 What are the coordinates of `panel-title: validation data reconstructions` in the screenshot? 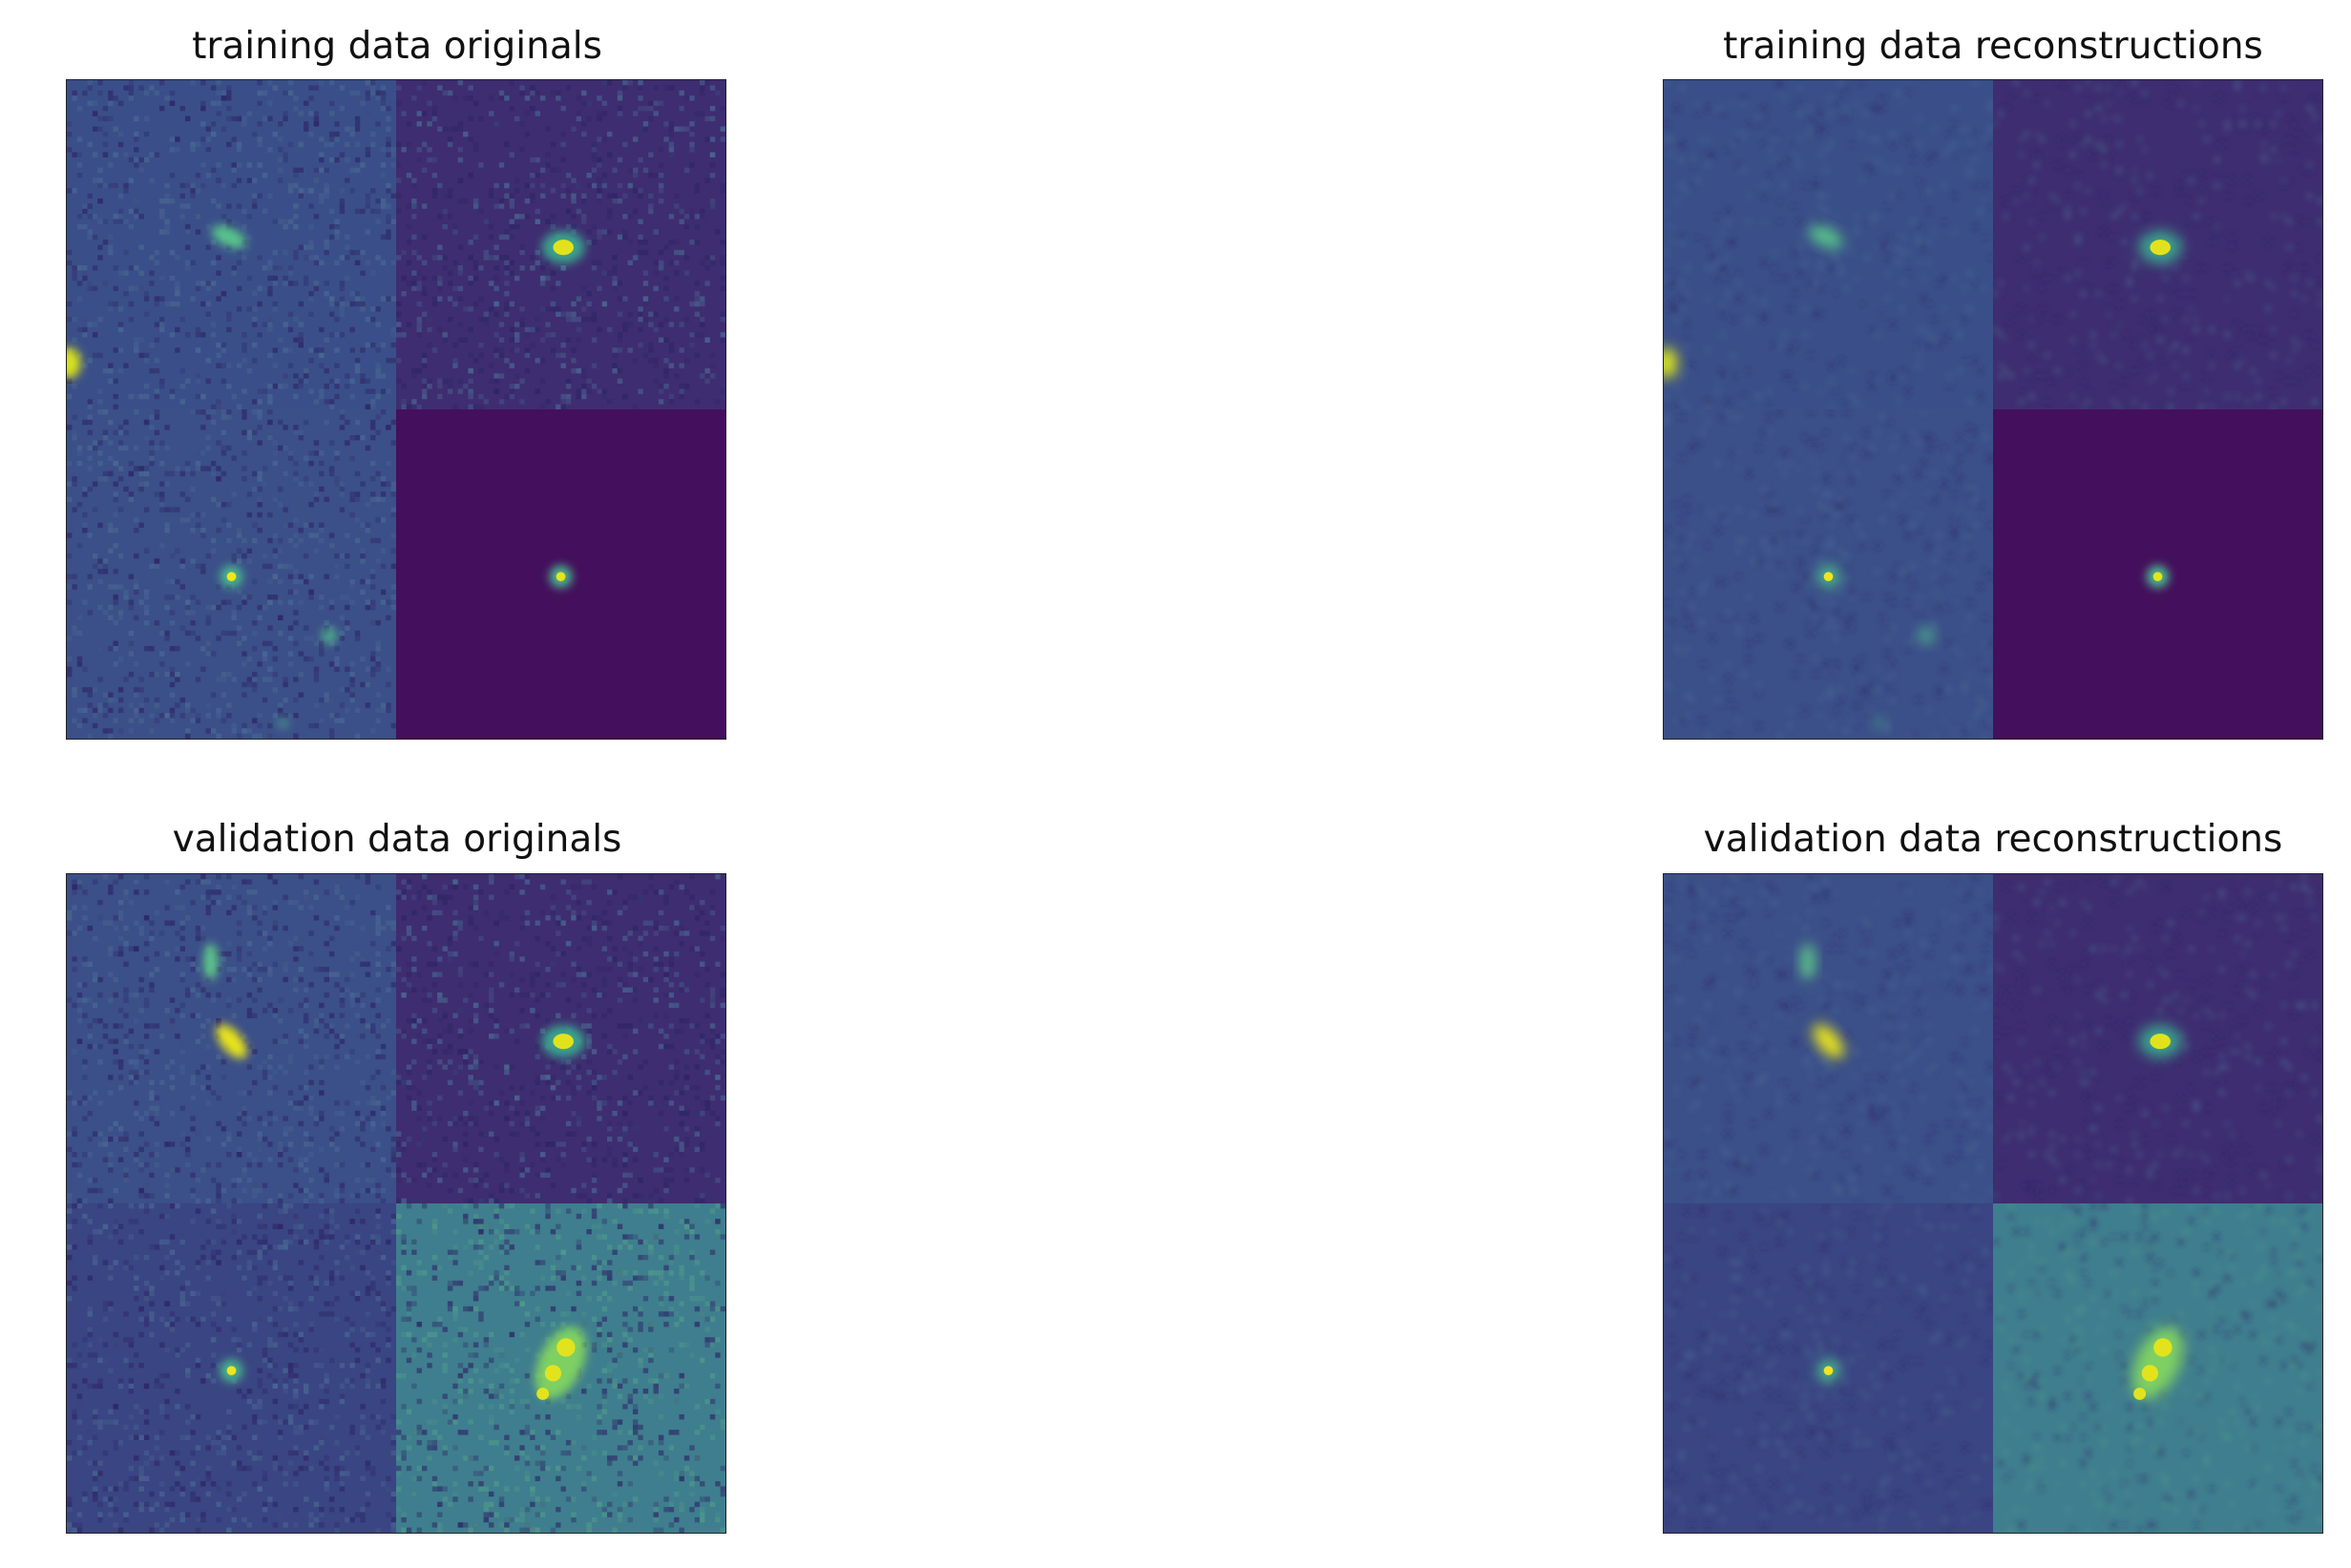 It's located at (1993, 840).